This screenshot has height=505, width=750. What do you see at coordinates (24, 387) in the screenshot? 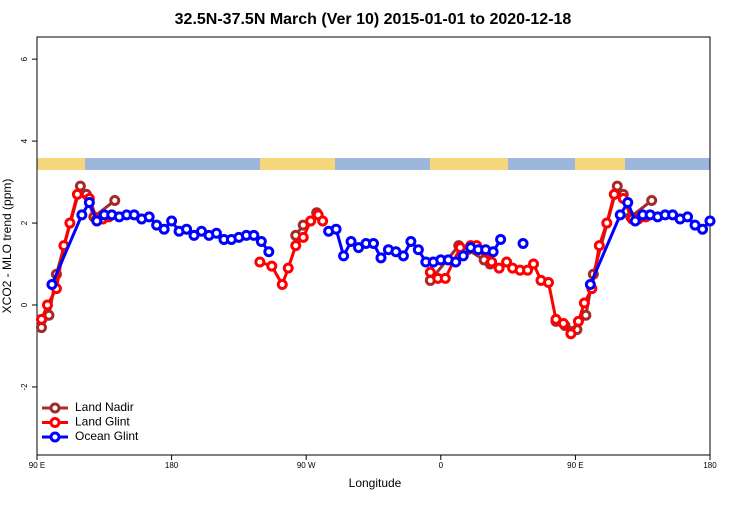
I see `y-tick-label: -2` at bounding box center [24, 387].